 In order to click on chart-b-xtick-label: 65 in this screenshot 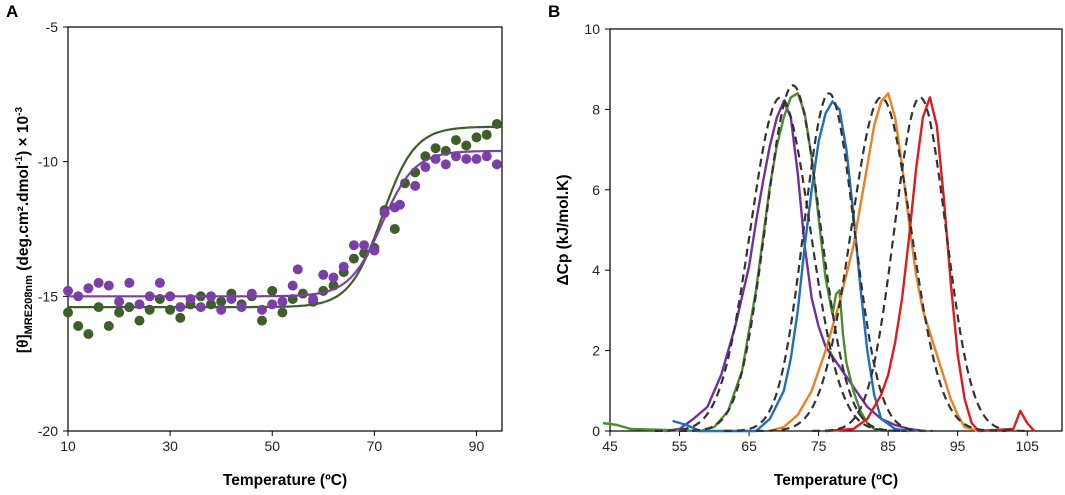, I will do `click(749, 446)`.